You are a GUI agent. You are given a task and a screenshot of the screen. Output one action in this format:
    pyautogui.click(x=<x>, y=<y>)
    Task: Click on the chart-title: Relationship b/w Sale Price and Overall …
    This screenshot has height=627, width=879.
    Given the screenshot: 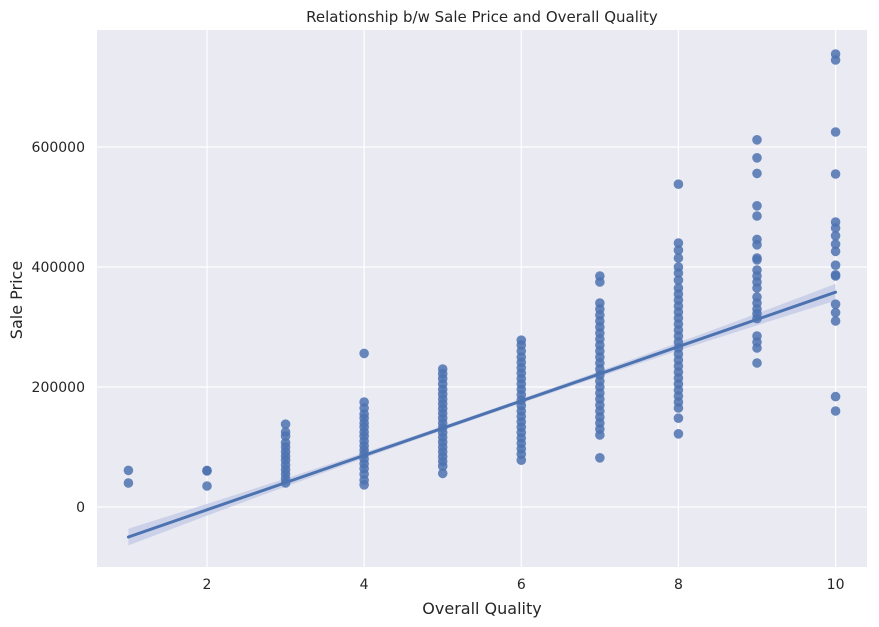 What is the action you would take?
    pyautogui.click(x=482, y=17)
    